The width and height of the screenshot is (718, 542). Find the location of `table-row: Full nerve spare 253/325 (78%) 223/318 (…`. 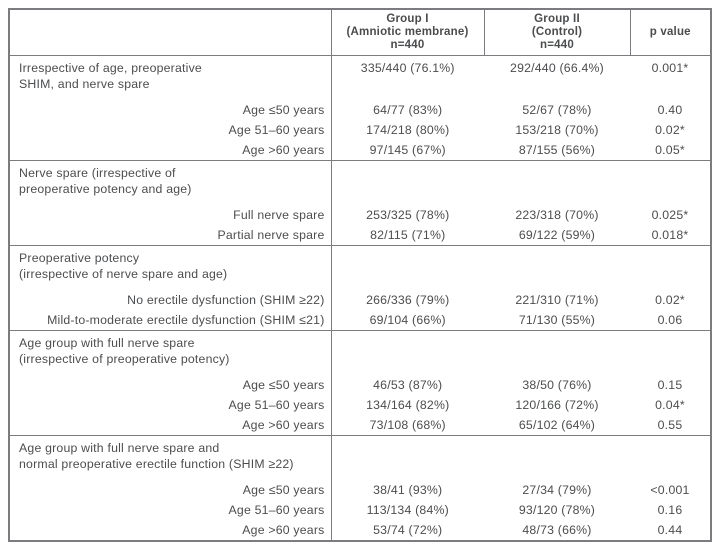

table-row: Full nerve spare 253/325 (78%) 223/318 (… is located at coordinates (360, 215).